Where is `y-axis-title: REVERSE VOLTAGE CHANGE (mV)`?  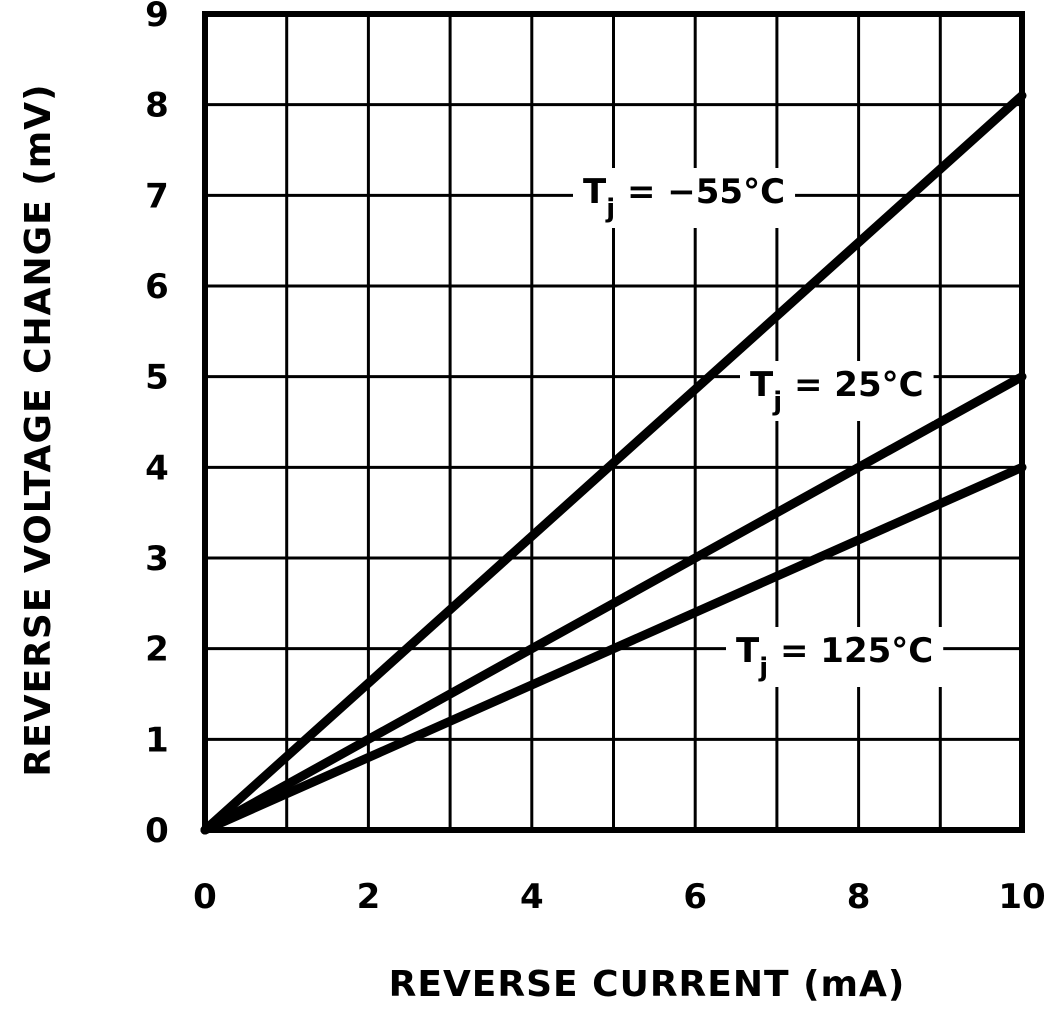
y-axis-title: REVERSE VOLTAGE CHANGE (mV) is located at coordinates (38, 429).